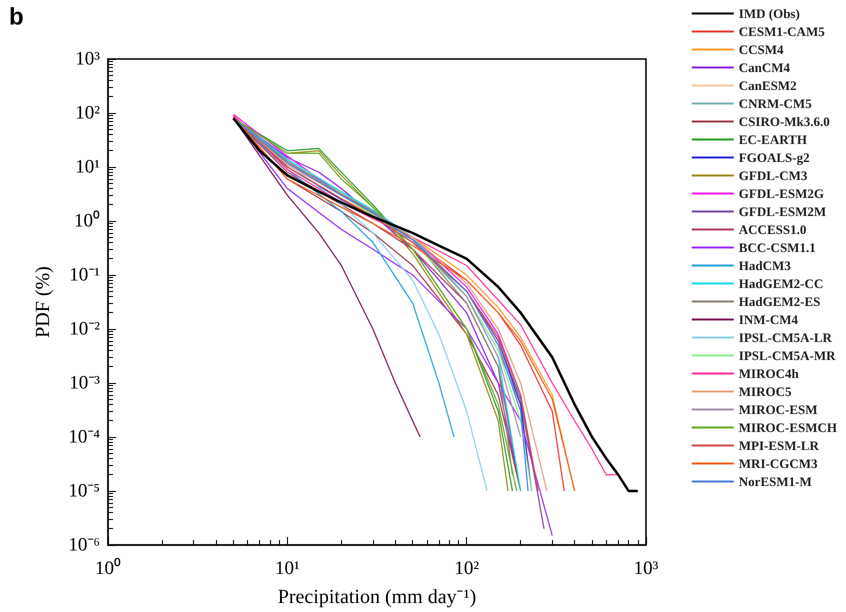 This screenshot has width=846, height=612. Describe the element at coordinates (777, 247) in the screenshot. I see `legend-label: BCC-CSM1.1` at that location.